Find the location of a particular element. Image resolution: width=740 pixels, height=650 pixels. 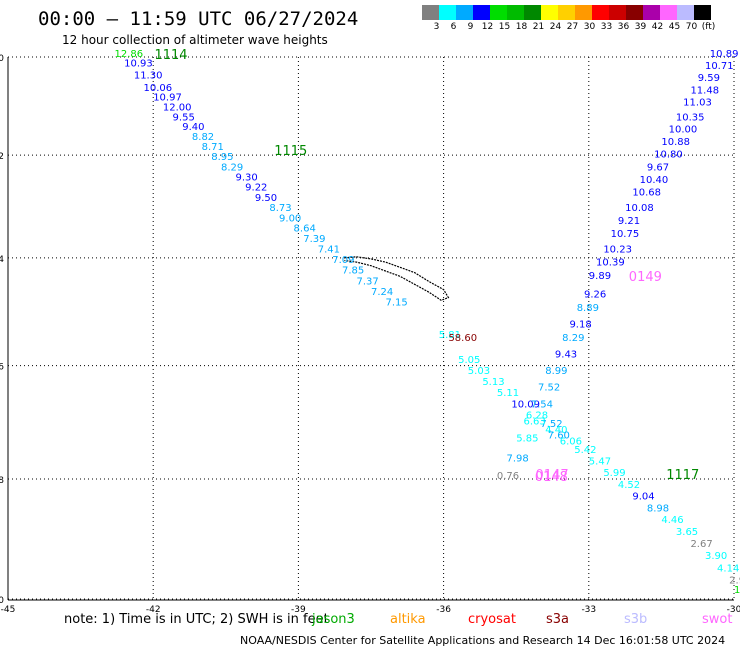

wave-height-value: 4.52 is located at coordinates (629, 485).